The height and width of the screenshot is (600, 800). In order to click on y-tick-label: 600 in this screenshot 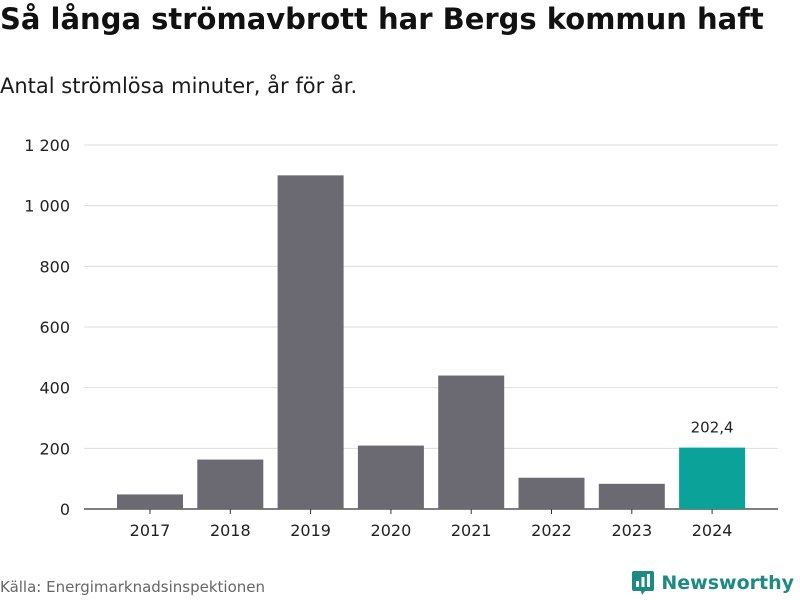, I will do `click(54, 327)`.